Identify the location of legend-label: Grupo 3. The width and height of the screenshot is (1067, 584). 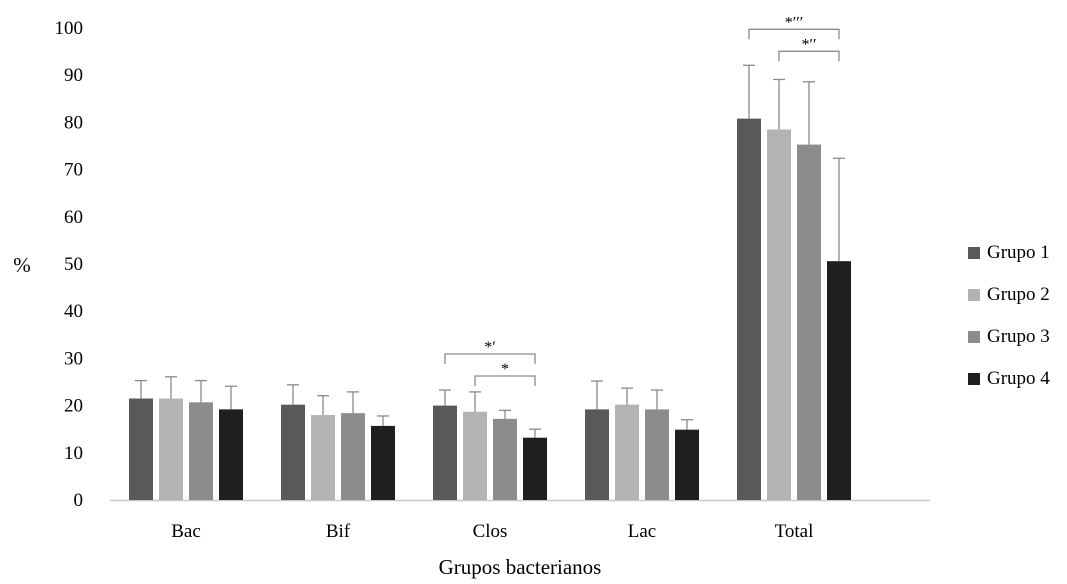
(1018, 336).